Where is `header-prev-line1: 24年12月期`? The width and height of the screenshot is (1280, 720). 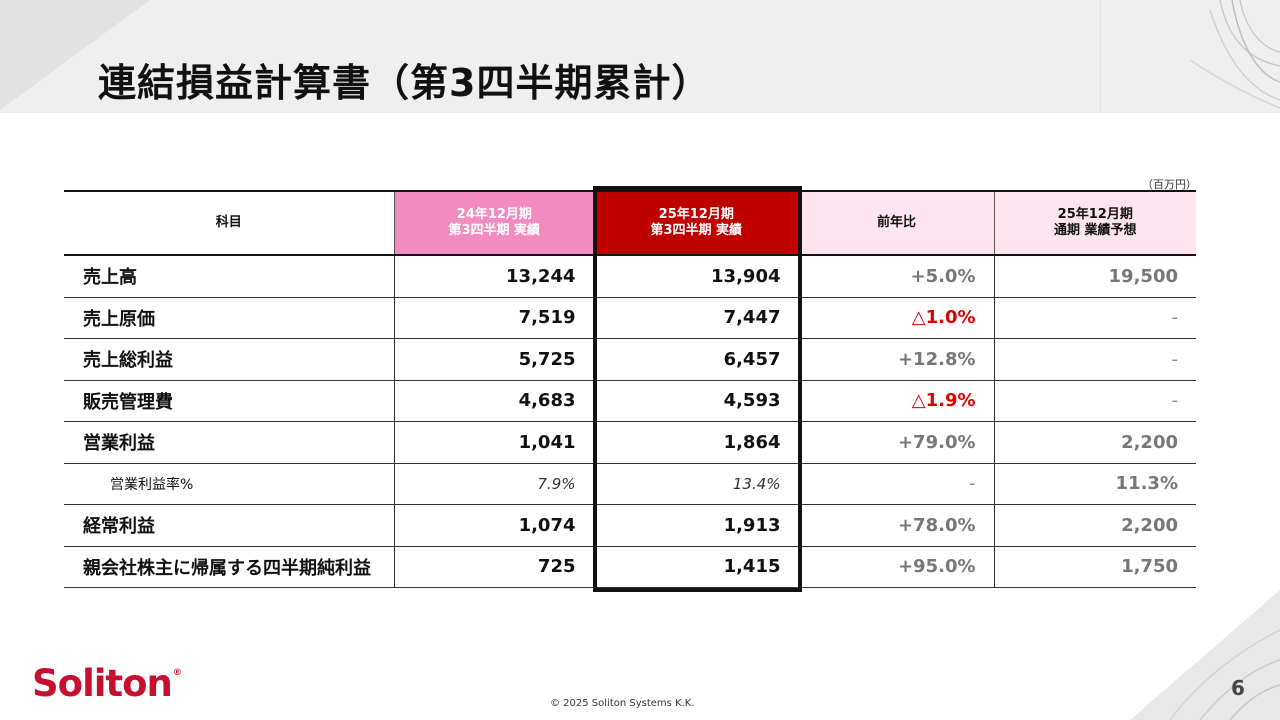
header-prev-line1: 24年12月期 is located at coordinates (494, 214).